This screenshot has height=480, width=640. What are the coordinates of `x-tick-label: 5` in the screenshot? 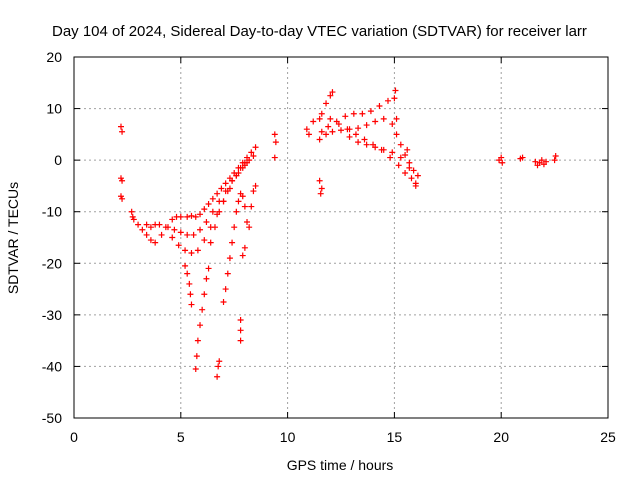 It's located at (181, 437).